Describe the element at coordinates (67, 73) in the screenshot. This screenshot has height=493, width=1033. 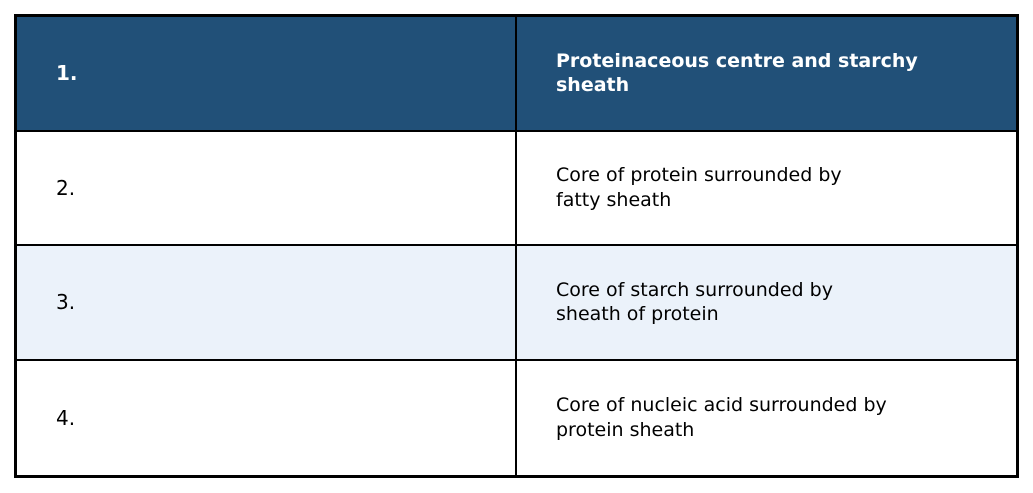
I see `row-number: 1.` at that location.